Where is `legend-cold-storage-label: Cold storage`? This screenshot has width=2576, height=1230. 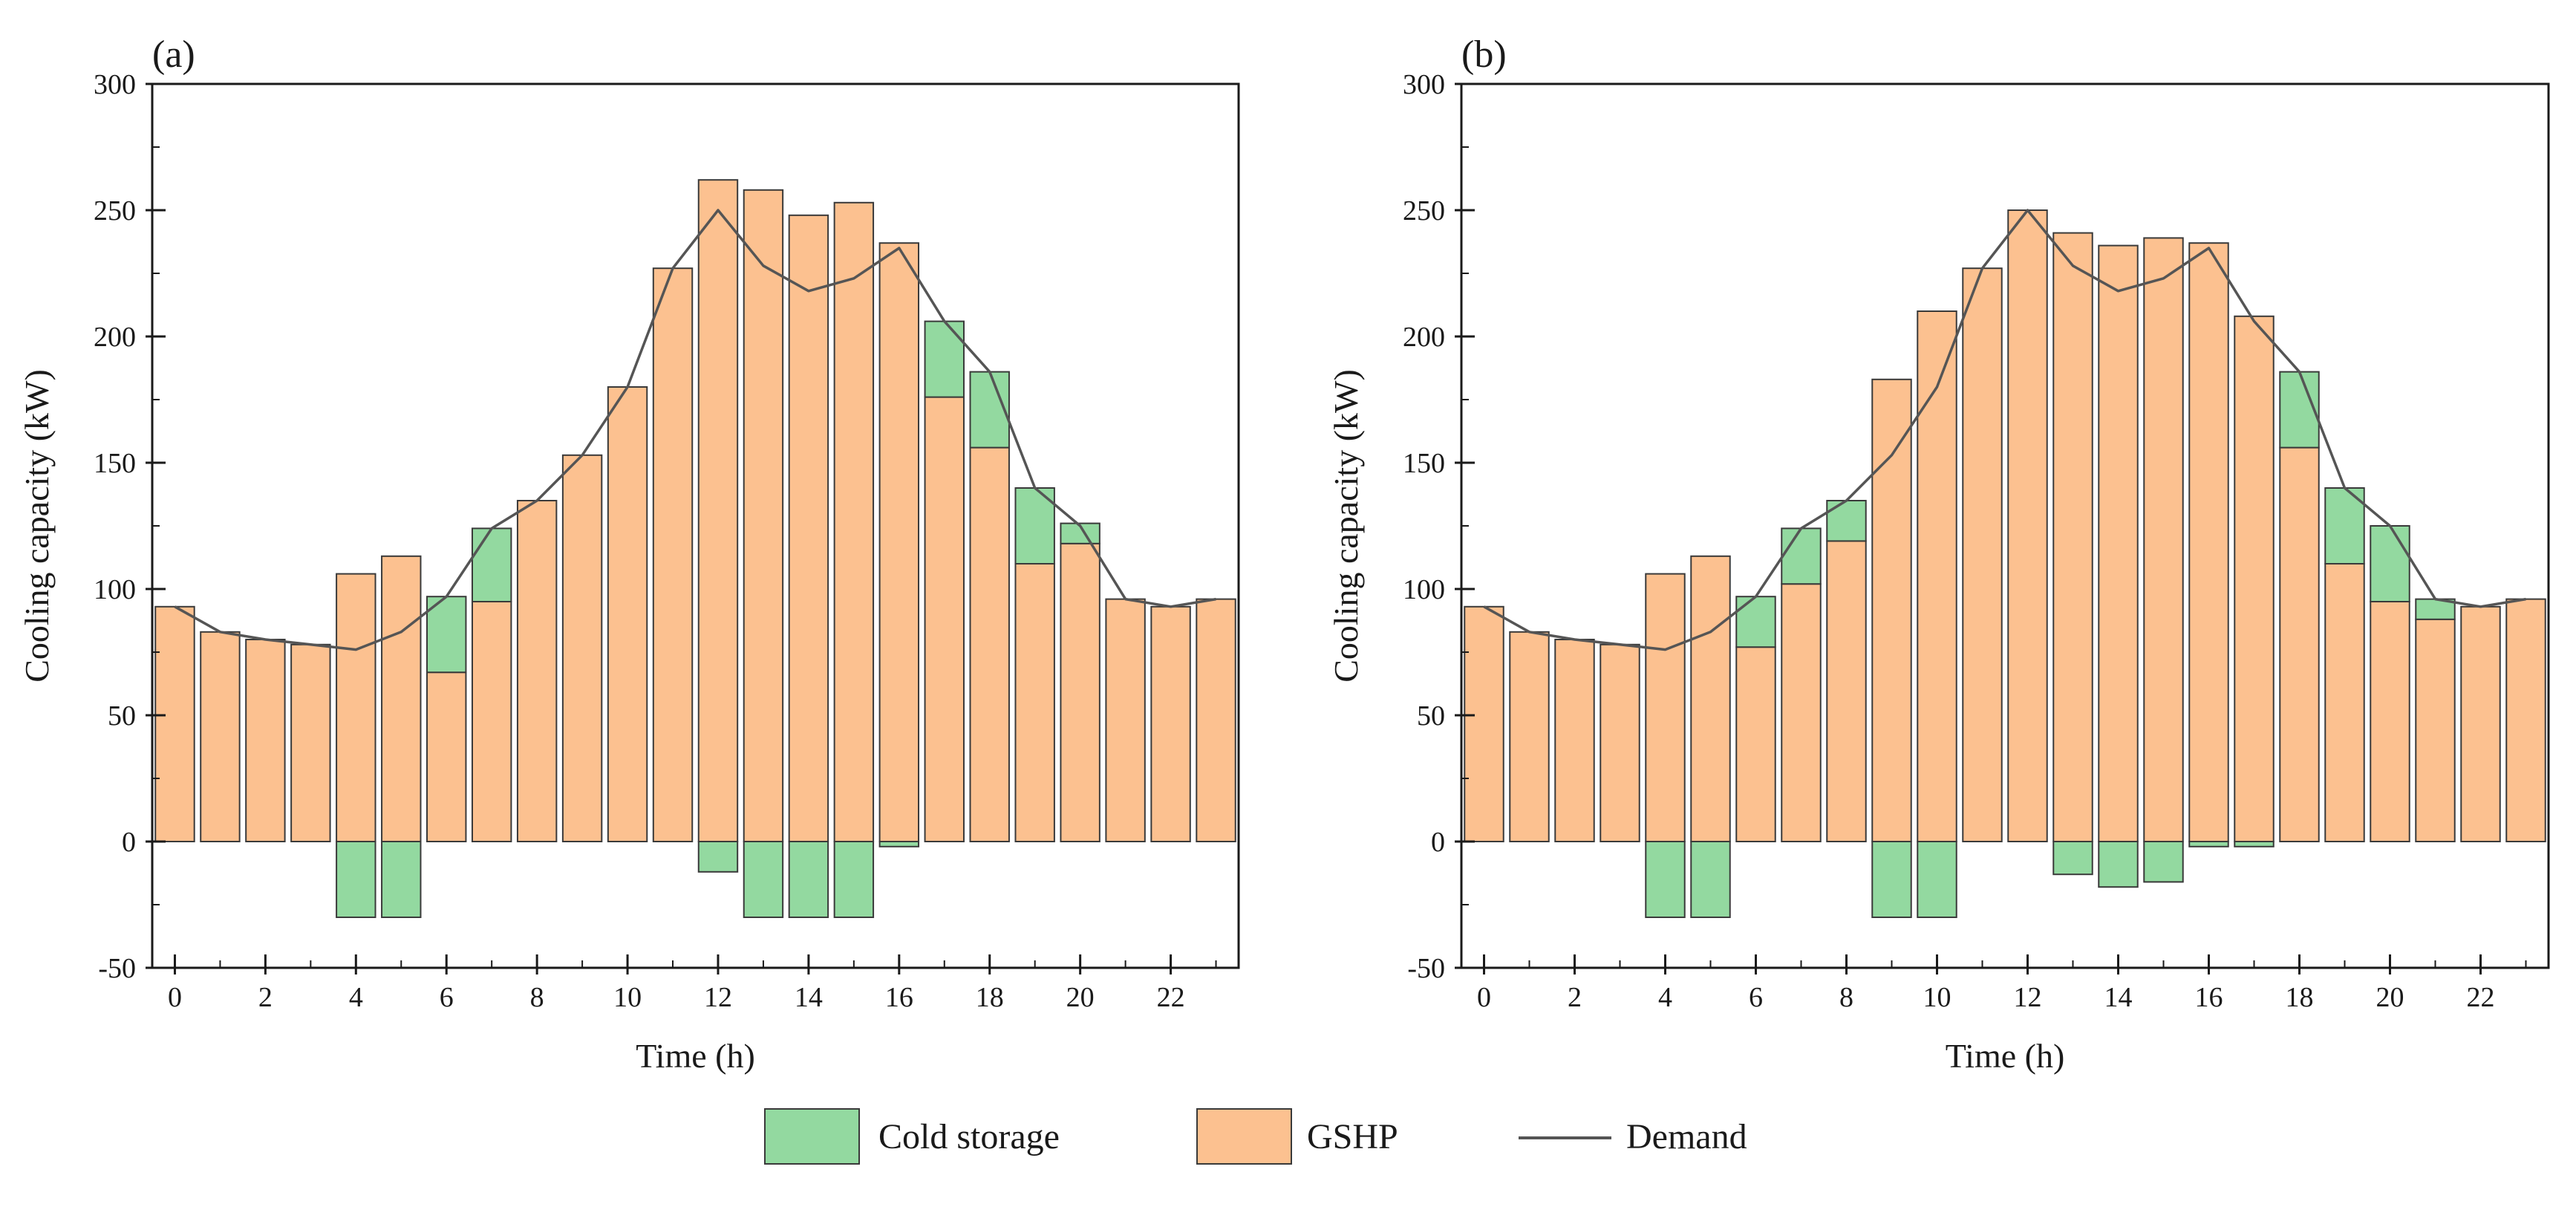
legend-cold-storage-label: Cold storage is located at coordinates (969, 1136).